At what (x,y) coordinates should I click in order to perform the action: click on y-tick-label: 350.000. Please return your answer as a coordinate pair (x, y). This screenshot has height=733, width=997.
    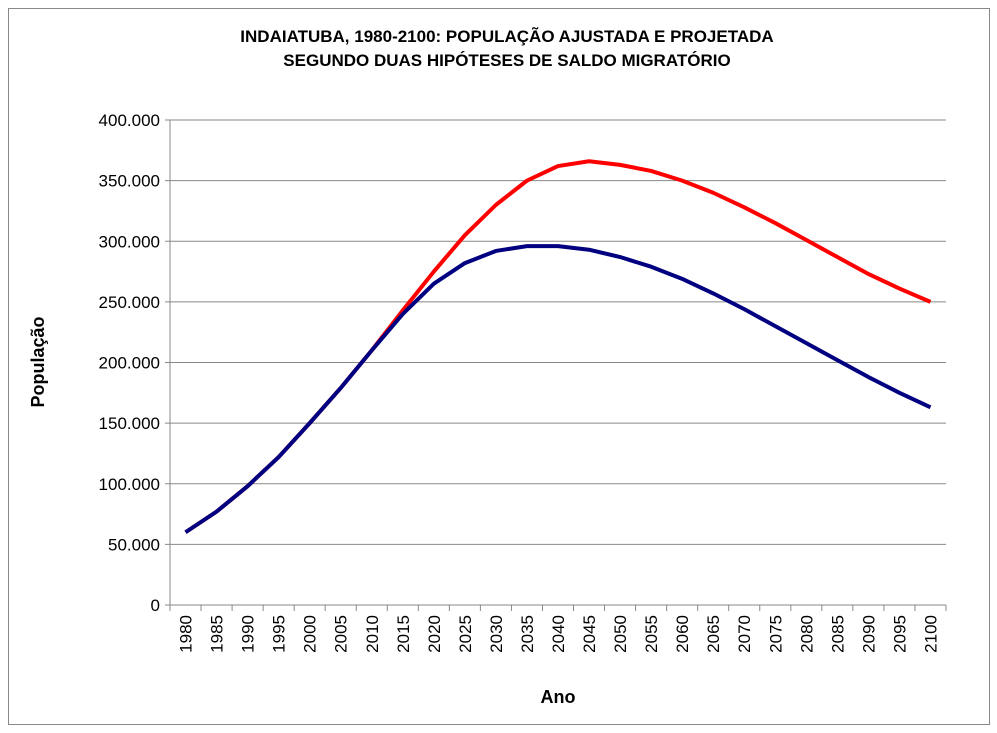
    Looking at the image, I should click on (129, 181).